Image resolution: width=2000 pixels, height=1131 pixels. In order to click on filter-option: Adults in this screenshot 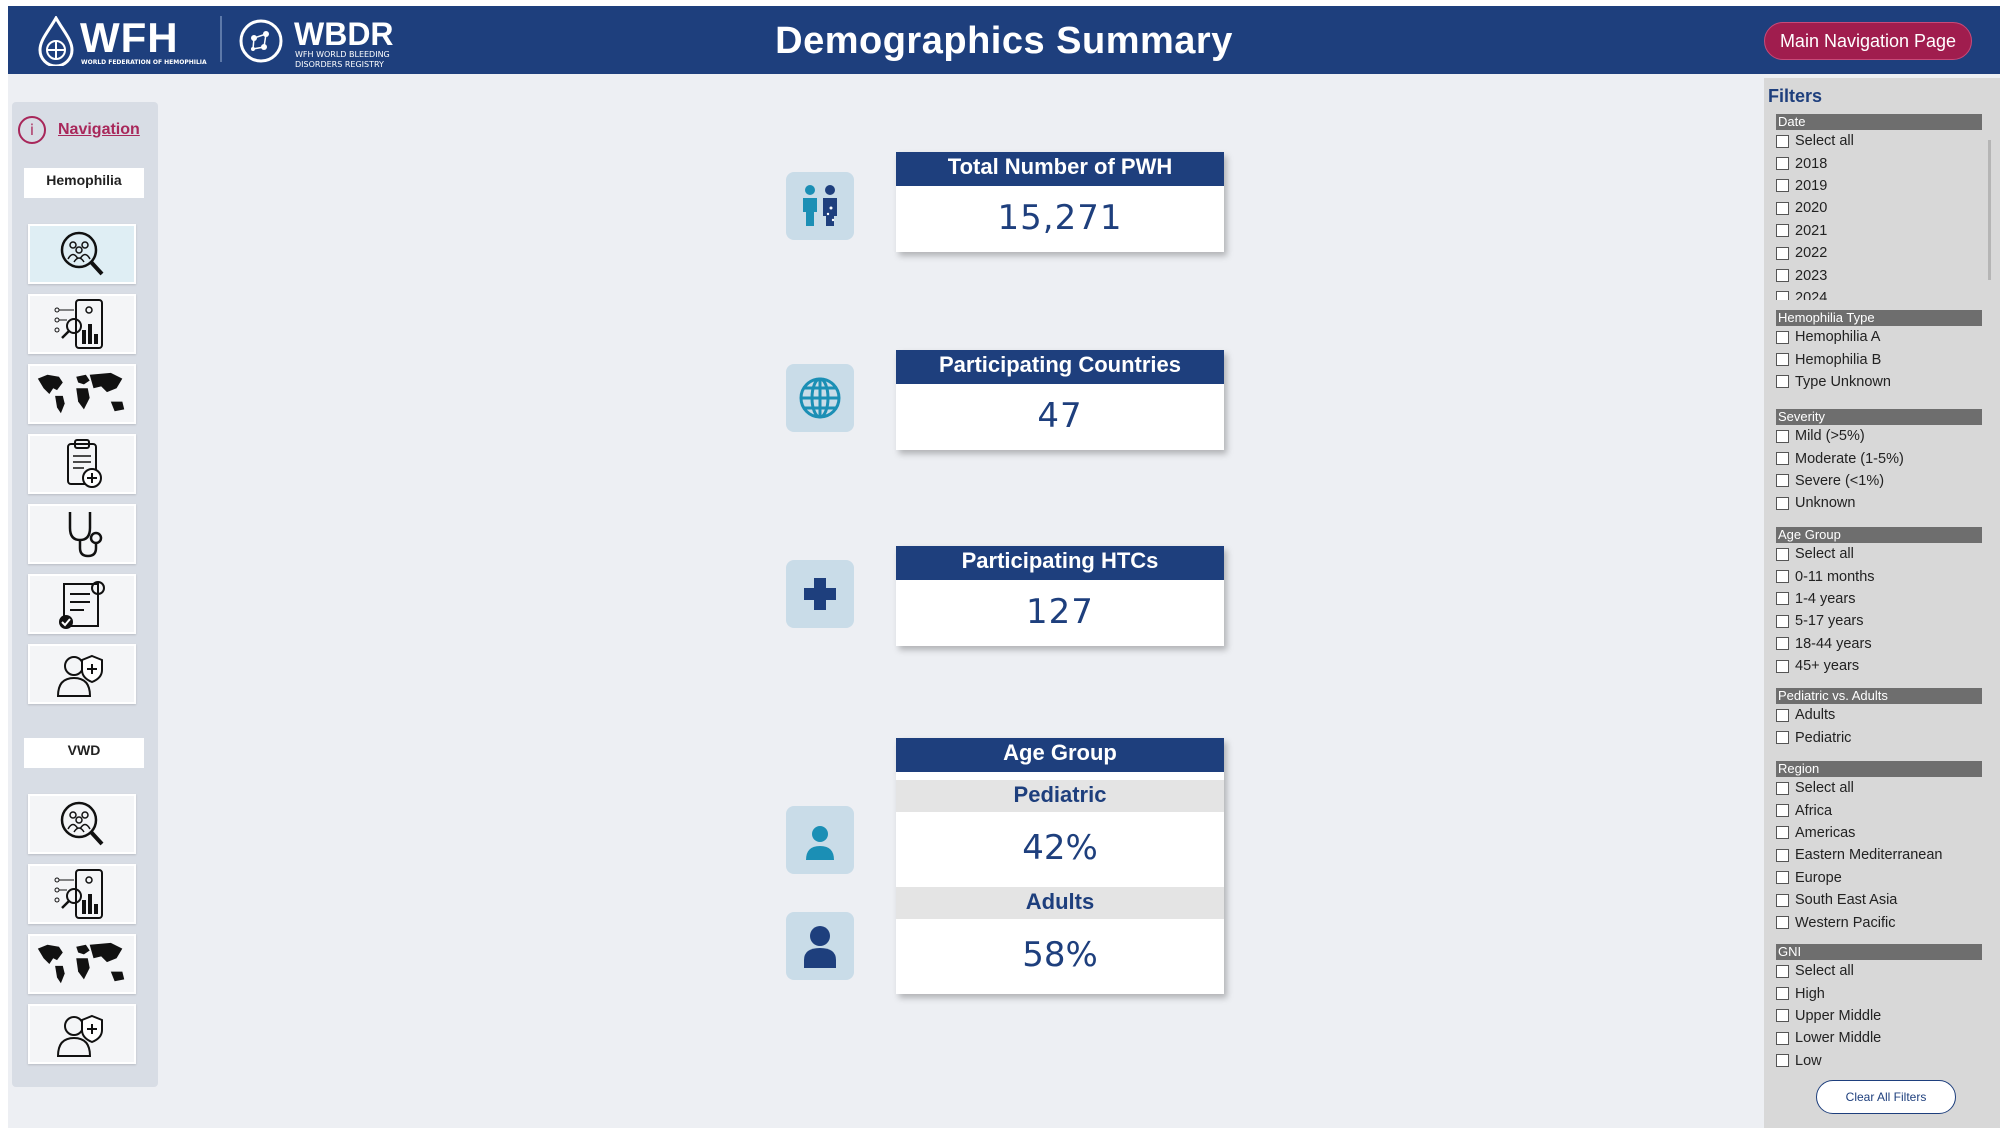, I will do `click(1879, 715)`.